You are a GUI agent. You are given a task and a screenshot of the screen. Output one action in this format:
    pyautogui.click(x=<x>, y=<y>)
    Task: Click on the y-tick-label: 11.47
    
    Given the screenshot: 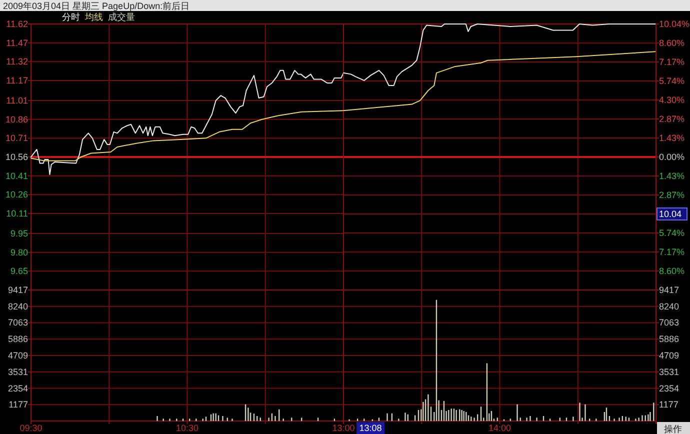 What is the action you would take?
    pyautogui.click(x=17, y=43)
    